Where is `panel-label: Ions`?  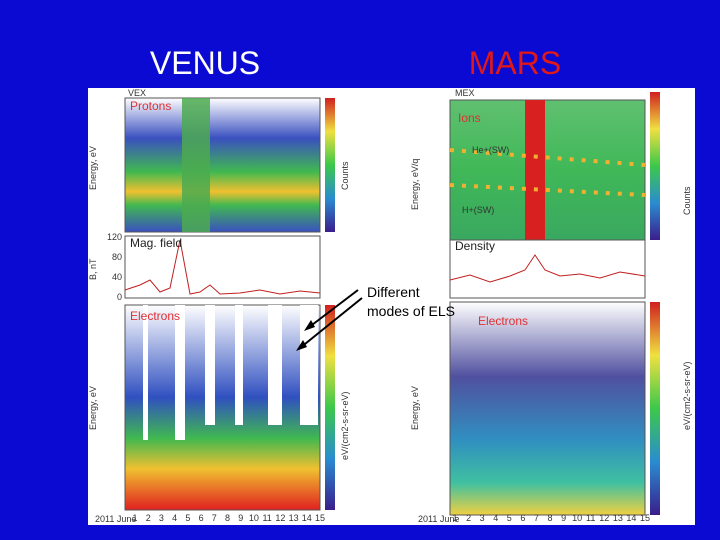
panel-label: Ions is located at coordinates (469, 118).